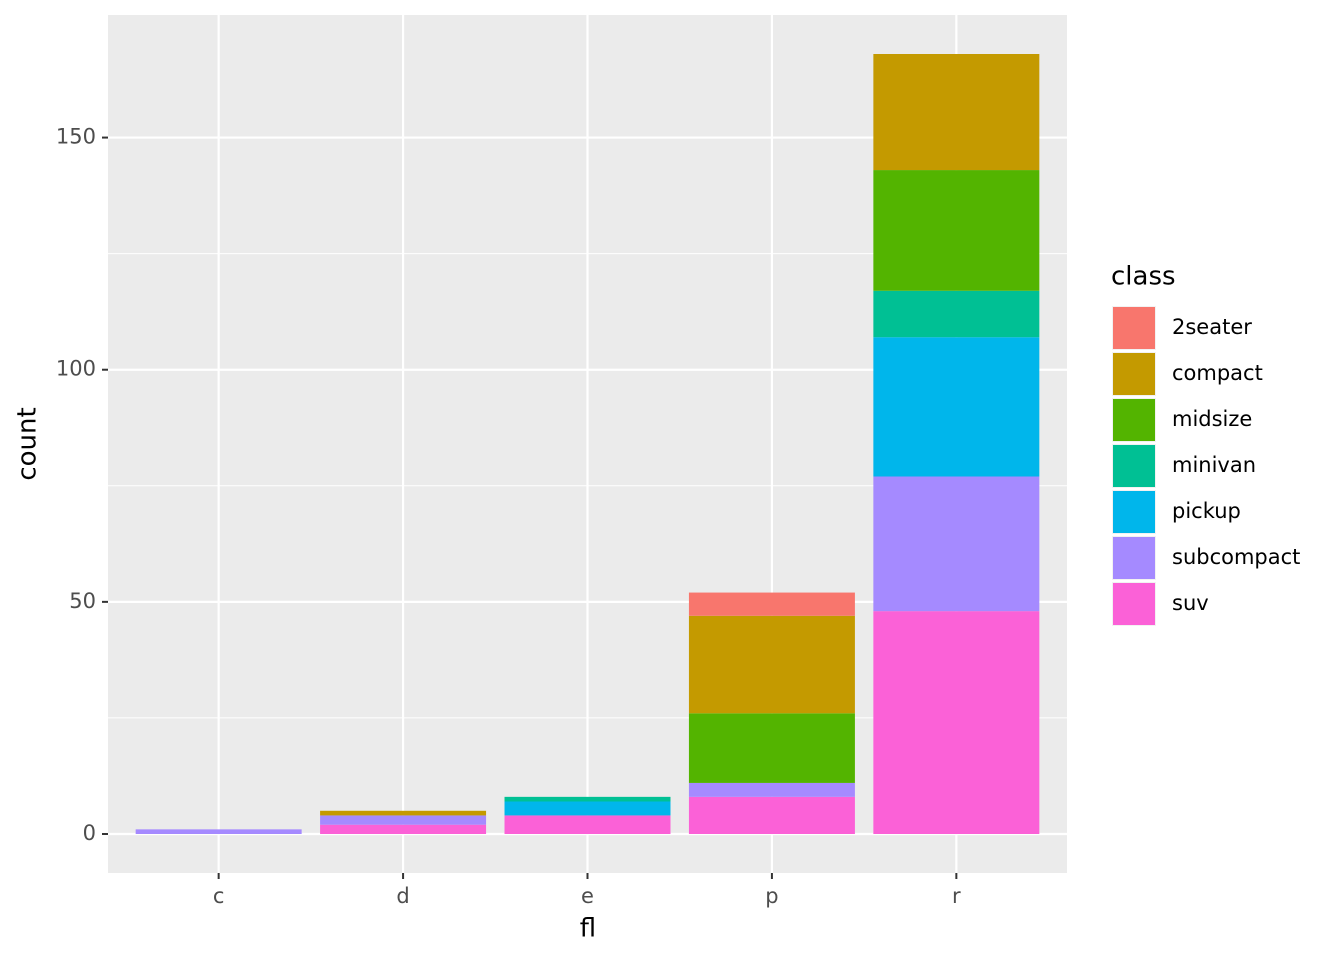  I want to click on y-tick-label: 150, so click(76, 137).